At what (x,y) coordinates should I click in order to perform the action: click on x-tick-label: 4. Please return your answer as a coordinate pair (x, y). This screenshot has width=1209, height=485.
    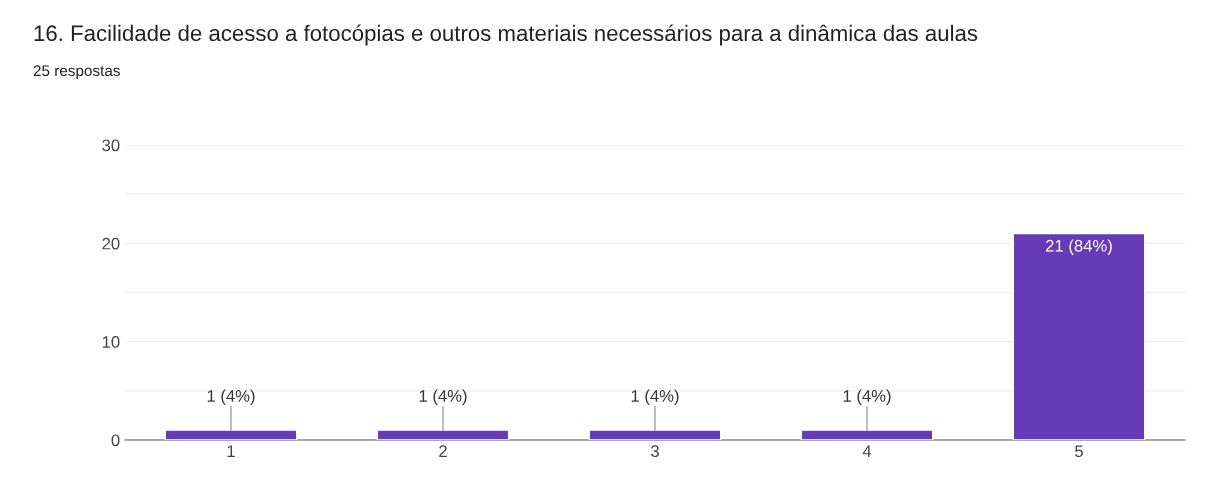
    Looking at the image, I should click on (867, 451).